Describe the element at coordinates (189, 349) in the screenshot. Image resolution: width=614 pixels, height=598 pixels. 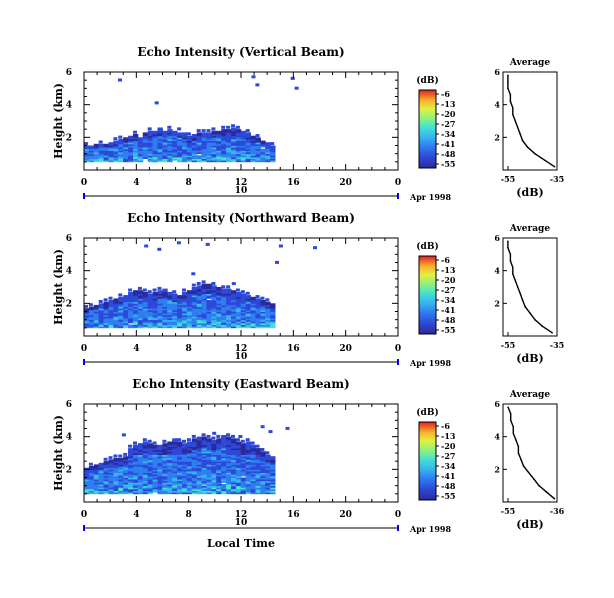
I see `x-tick-label: 8` at that location.